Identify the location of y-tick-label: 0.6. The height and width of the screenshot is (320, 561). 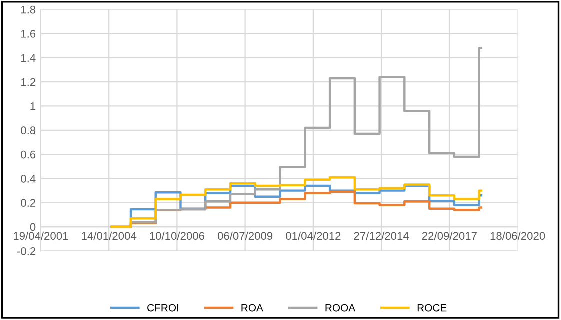
(28, 154).